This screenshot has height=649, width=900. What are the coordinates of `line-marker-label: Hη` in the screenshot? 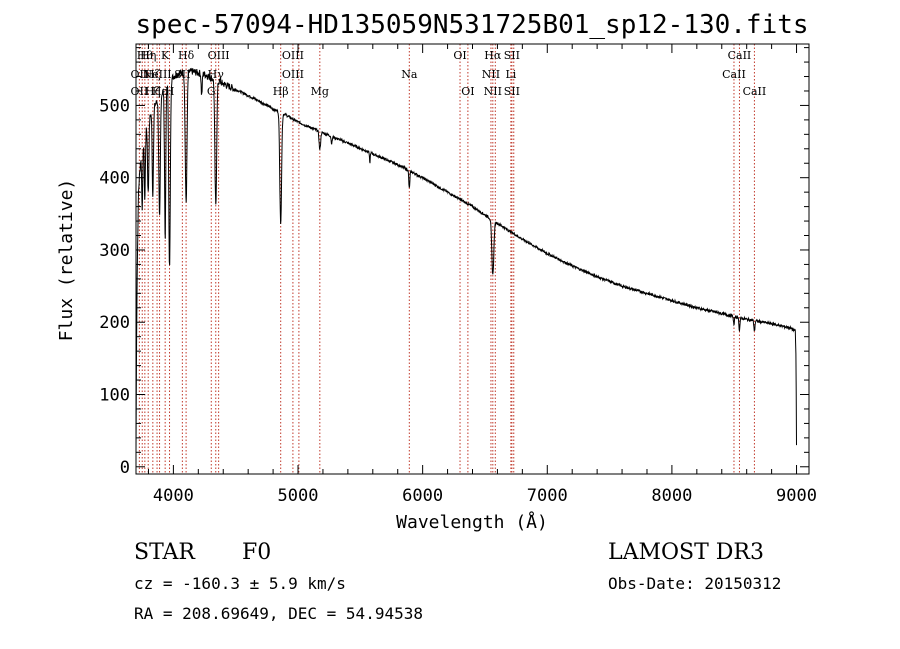 It's located at (148, 55).